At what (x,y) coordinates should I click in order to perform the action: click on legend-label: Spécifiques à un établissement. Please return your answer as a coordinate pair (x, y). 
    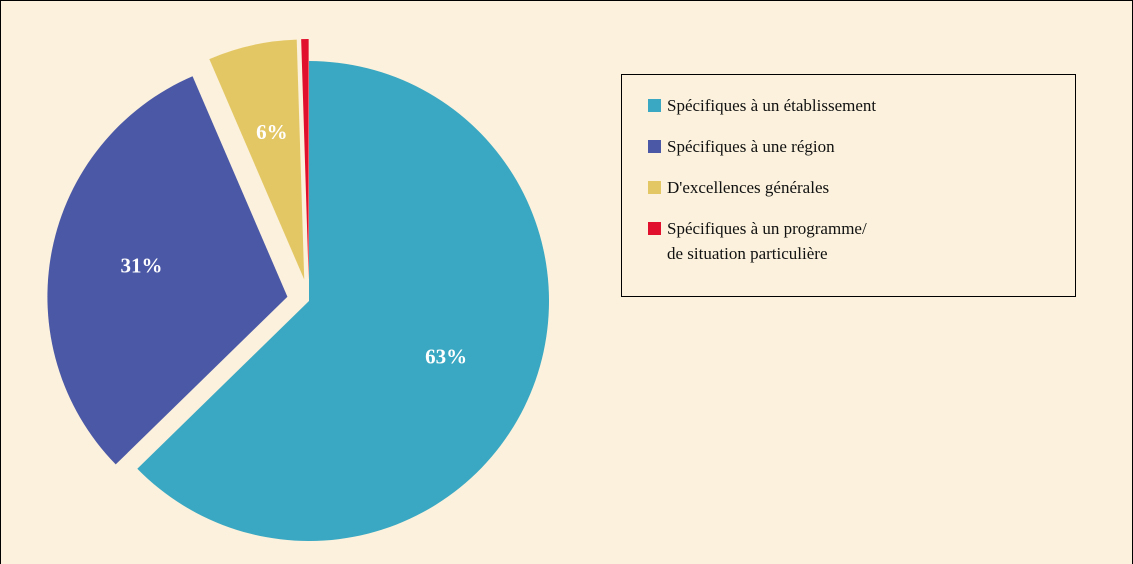
    Looking at the image, I should click on (772, 105).